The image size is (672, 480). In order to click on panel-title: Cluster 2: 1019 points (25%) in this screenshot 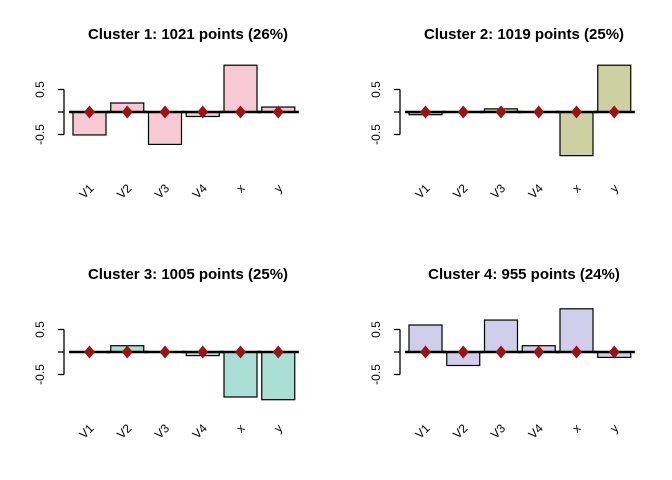, I will do `click(524, 34)`.